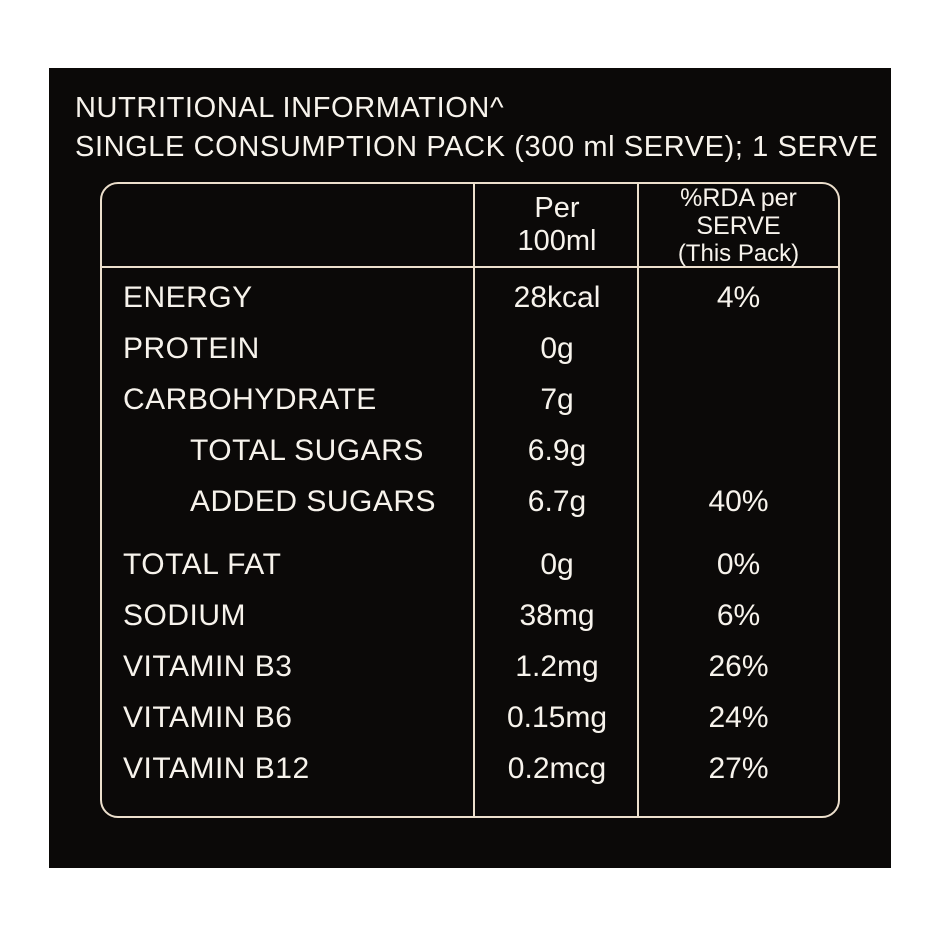  I want to click on table-row-vitamin-b3: VITAMIN B3 1.2mg 26%, so click(470, 666).